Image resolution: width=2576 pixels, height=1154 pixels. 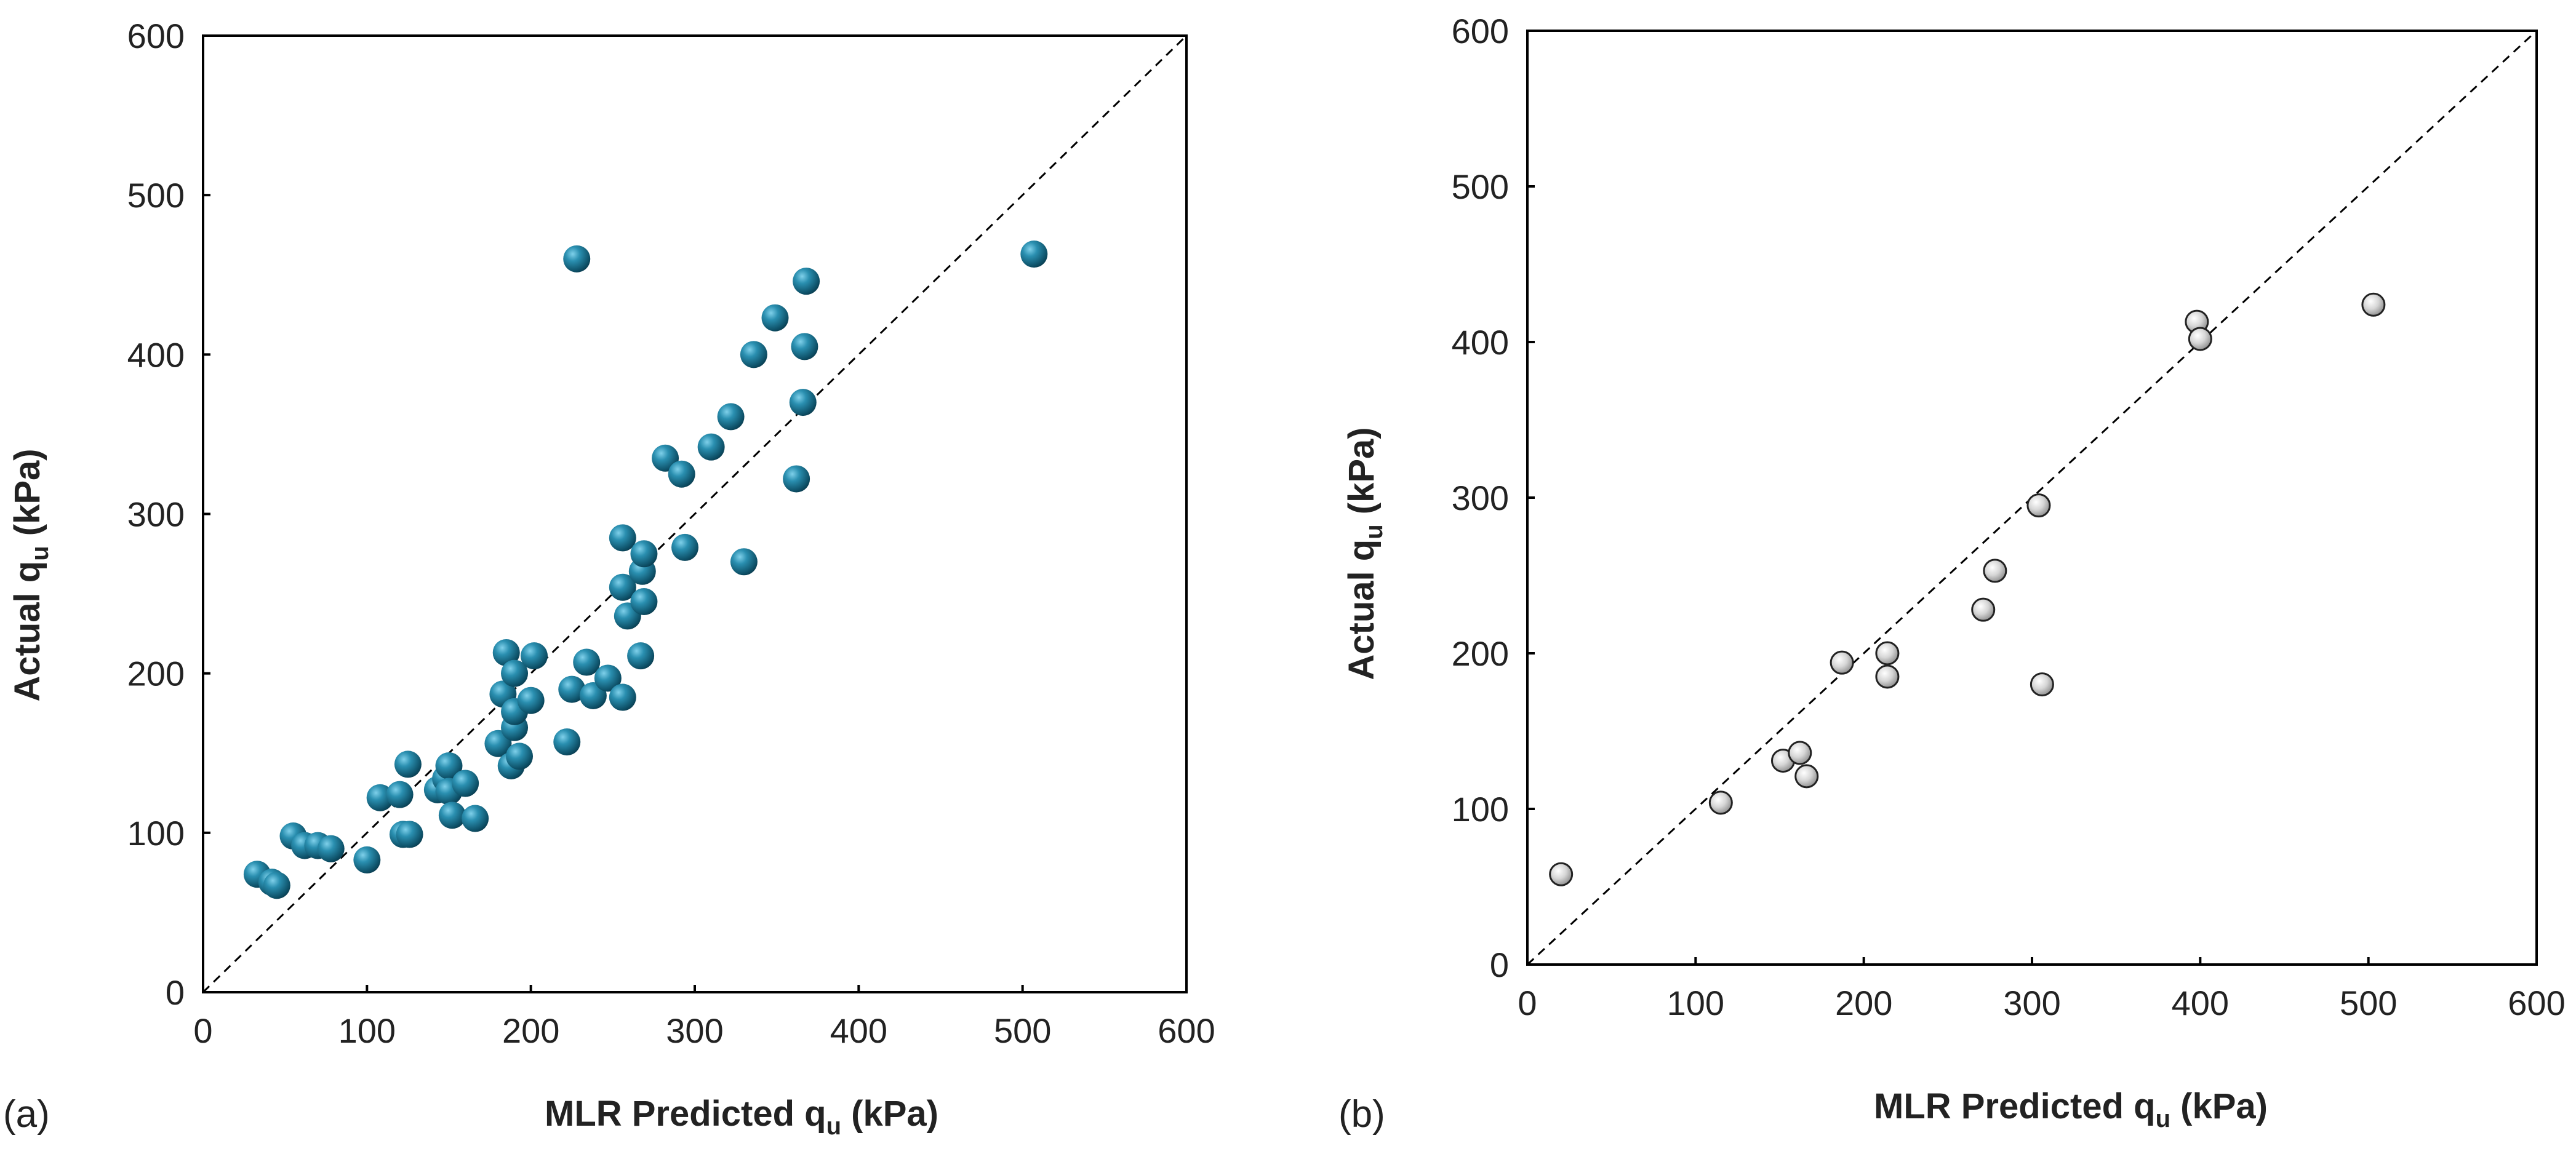 I want to click on panel-label-b: (b), so click(x=1361, y=1114).